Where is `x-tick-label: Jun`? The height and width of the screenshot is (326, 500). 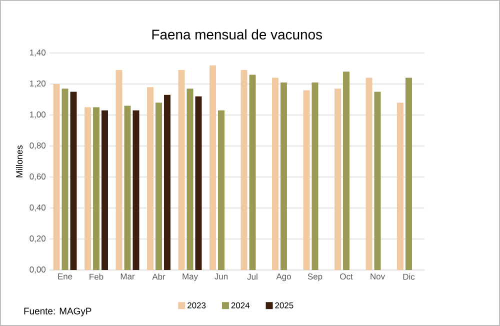 x-tick-label: Jun is located at coordinates (221, 277).